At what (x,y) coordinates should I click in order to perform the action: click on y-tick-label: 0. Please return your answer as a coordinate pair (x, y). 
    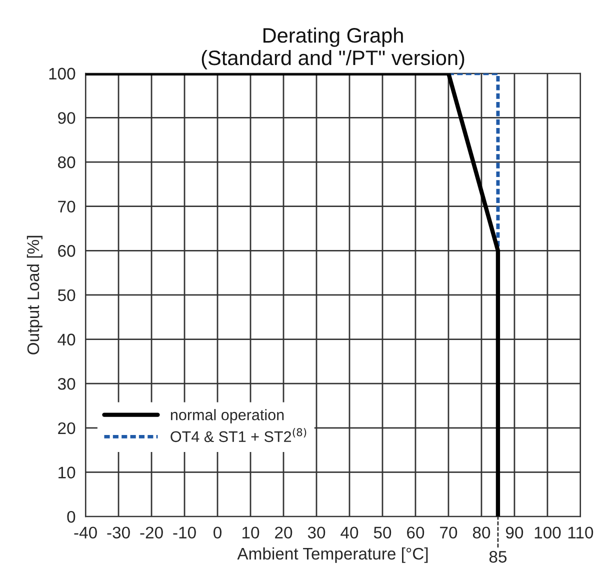
    Looking at the image, I should click on (71, 516).